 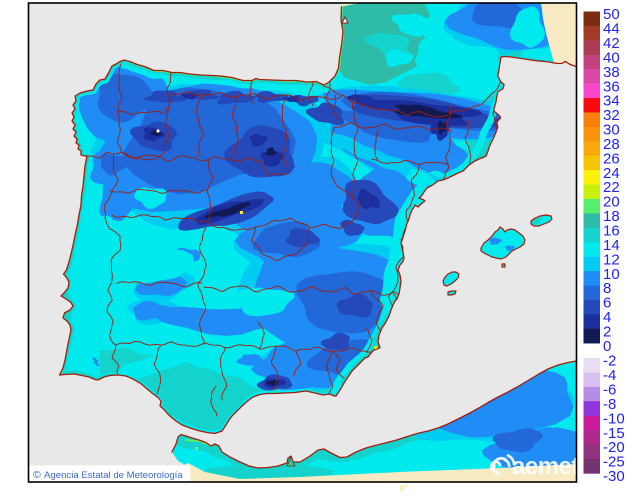 I want to click on svg-text: 24, so click(x=611, y=173).